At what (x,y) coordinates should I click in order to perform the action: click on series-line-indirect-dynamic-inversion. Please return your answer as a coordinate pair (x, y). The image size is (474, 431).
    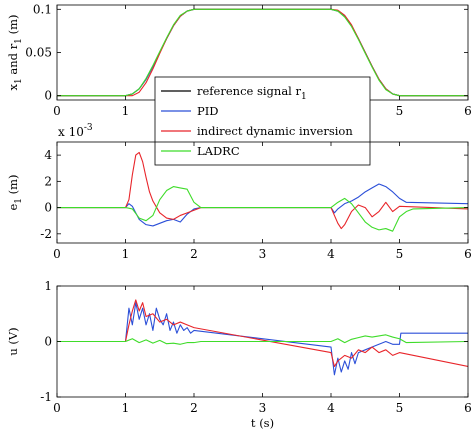
    Looking at the image, I should click on (262, 333).